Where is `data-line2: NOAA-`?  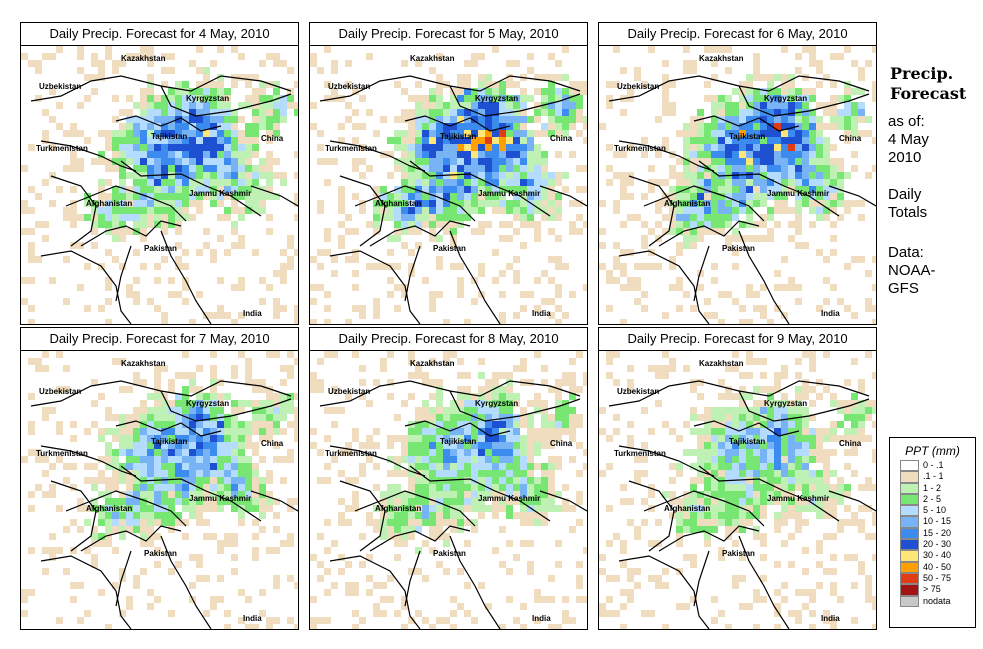 data-line2: NOAA- is located at coordinates (912, 270).